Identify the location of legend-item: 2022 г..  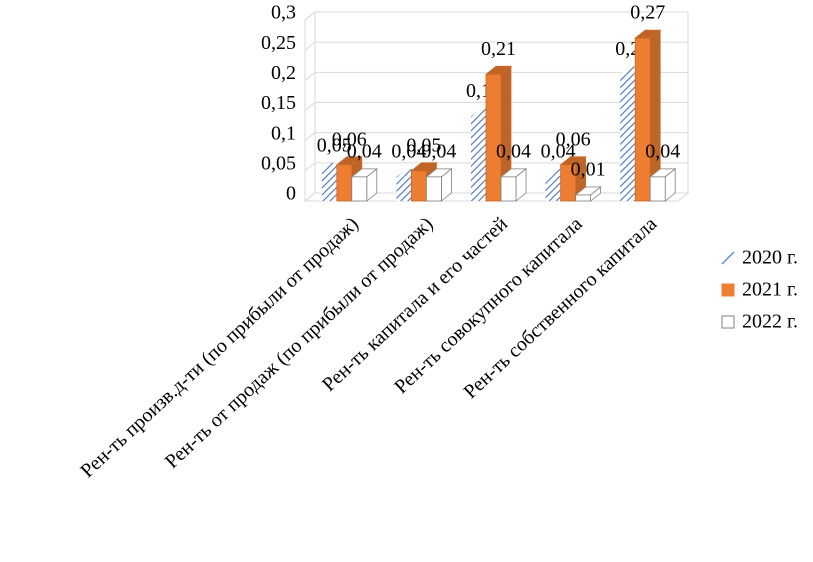
(759, 322).